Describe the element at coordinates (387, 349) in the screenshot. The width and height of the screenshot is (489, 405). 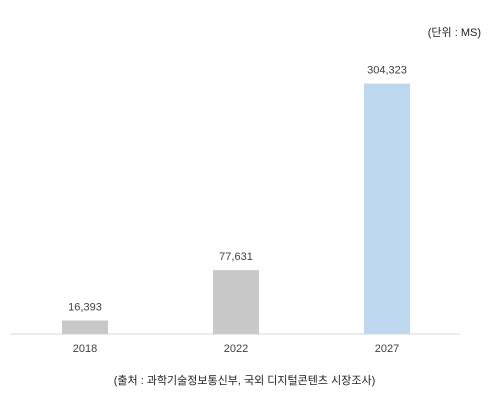
I see `x-tick-label-2027: 2027` at that location.